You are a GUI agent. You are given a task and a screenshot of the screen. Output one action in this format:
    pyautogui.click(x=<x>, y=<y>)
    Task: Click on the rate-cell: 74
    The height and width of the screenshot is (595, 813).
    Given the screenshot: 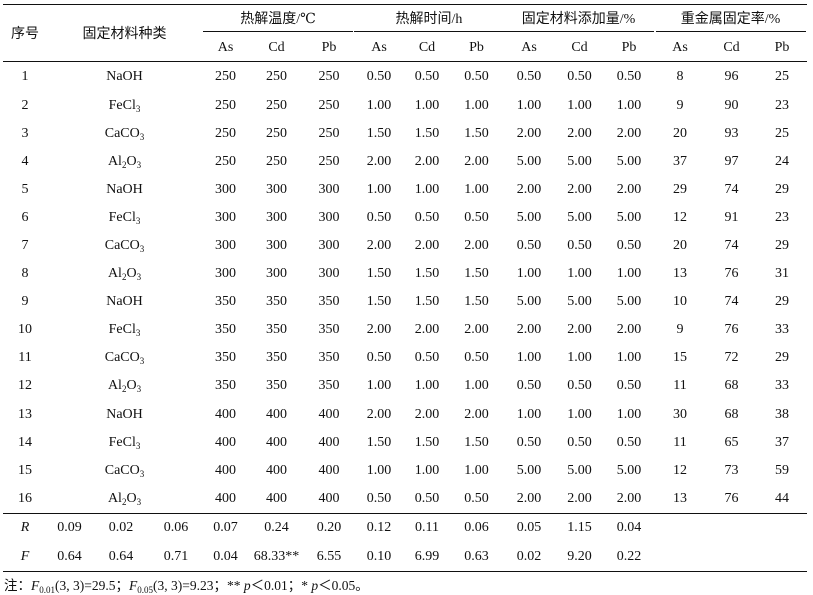 What is the action you would take?
    pyautogui.click(x=731, y=246)
    